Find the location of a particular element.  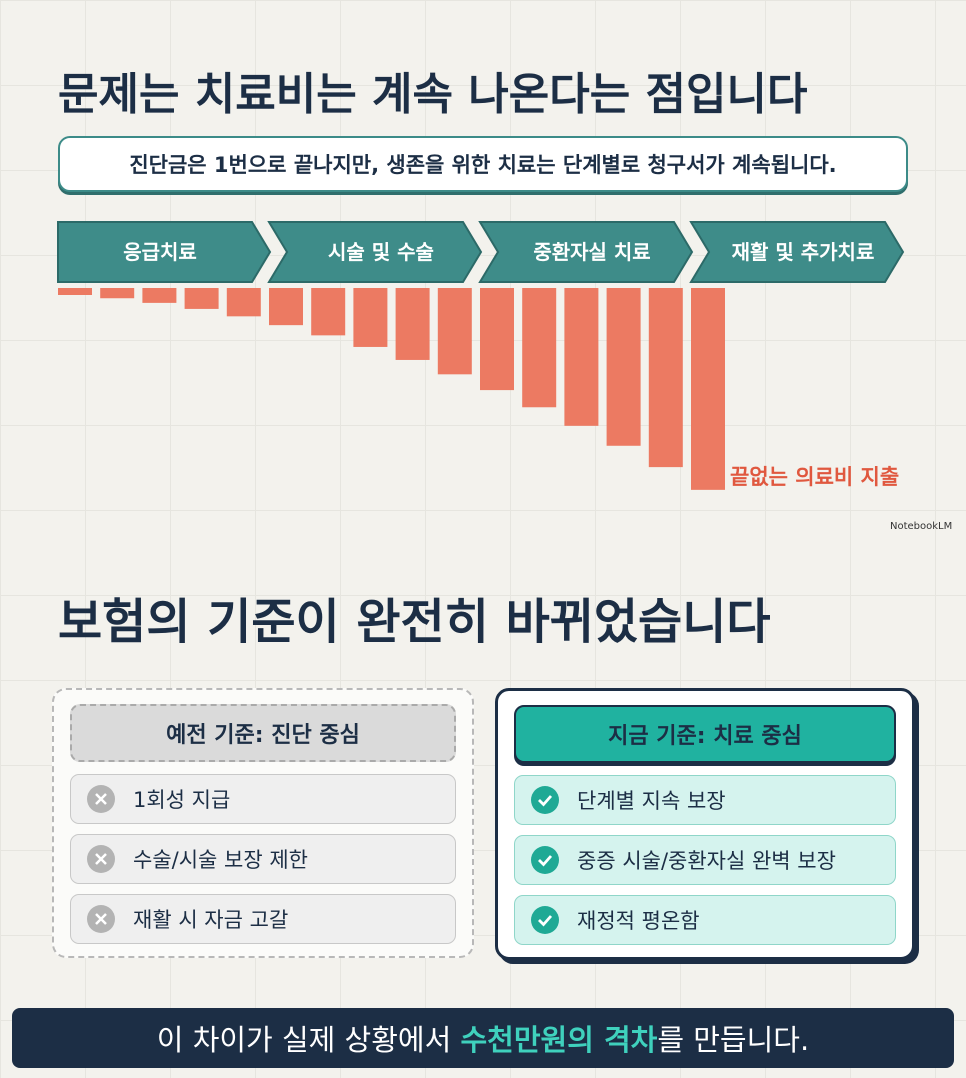

item-text: 재활 시 자금 고갈 is located at coordinates (211, 920).